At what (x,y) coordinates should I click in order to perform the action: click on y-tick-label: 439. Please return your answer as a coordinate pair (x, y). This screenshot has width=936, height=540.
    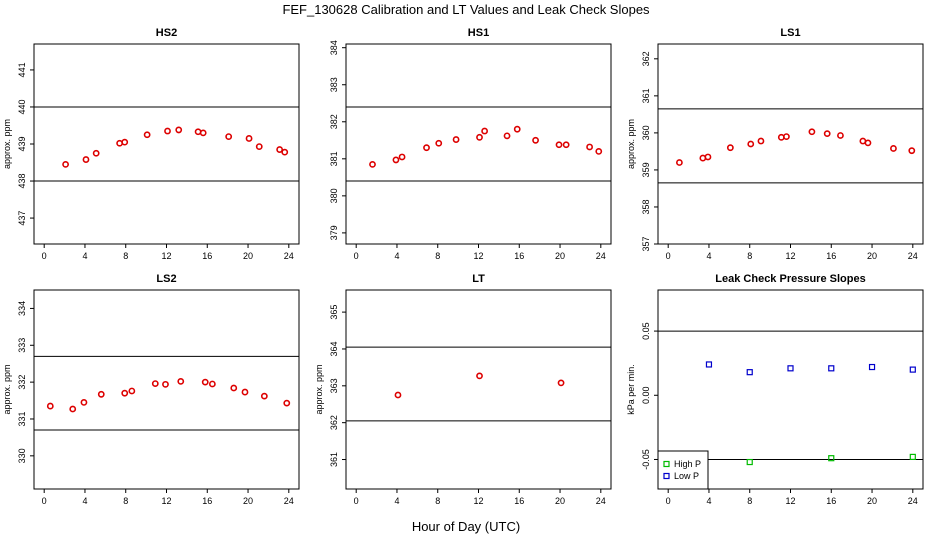
    Looking at the image, I should click on (22, 143).